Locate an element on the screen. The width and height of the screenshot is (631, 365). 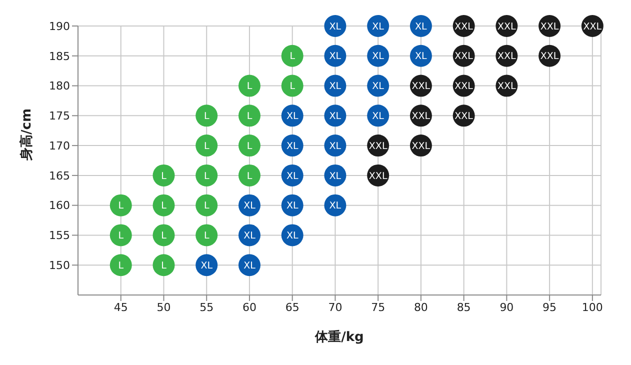
x-tick-label: 60 is located at coordinates (249, 307).